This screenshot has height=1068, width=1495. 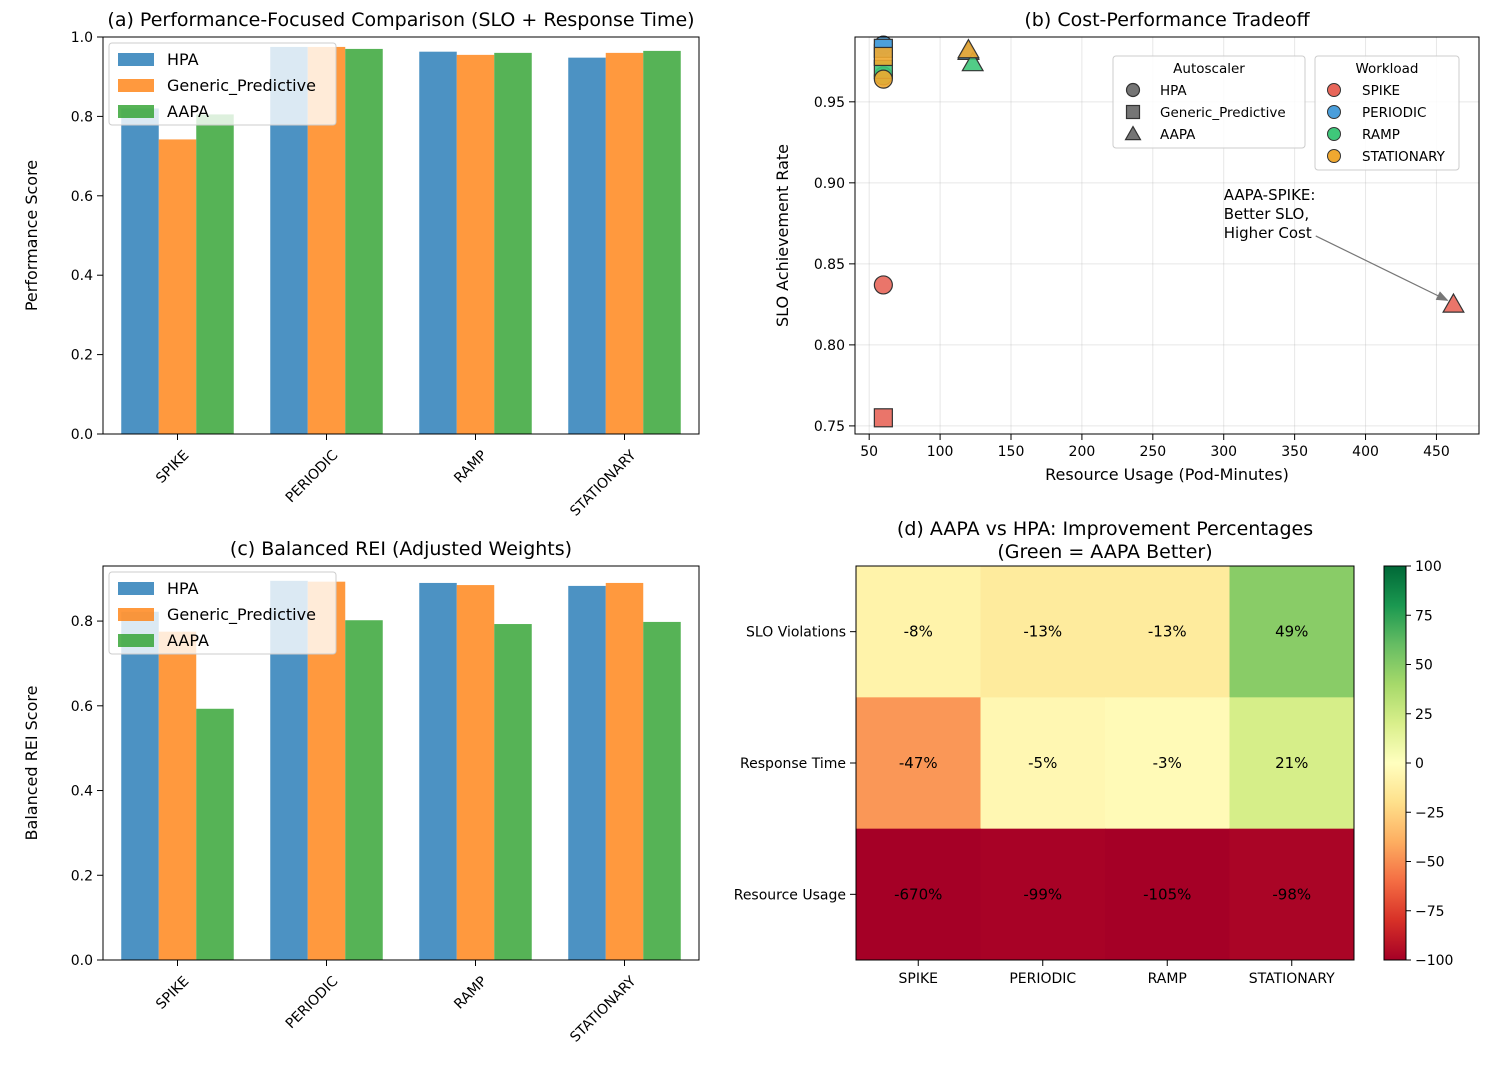 I want to click on chart-subtitle: (Green = AAPA Better), so click(x=1104, y=552).